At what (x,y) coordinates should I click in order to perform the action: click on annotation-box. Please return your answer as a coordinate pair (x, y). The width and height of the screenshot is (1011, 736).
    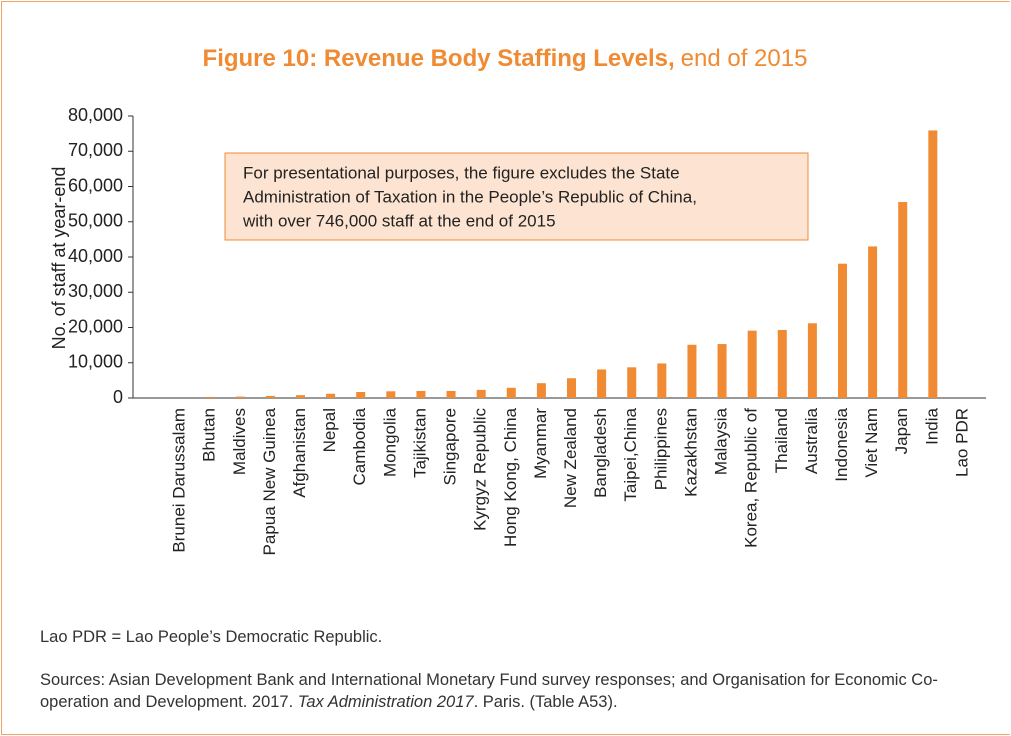
    Looking at the image, I should click on (516, 196).